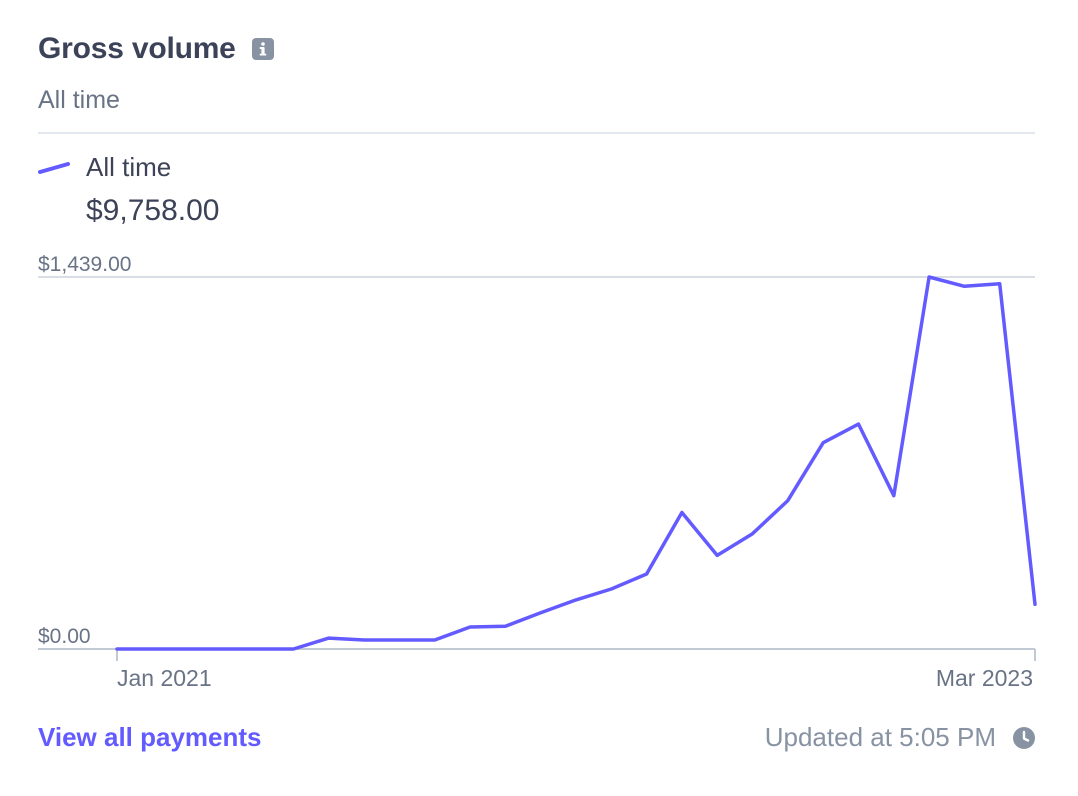  Describe the element at coordinates (129, 167) in the screenshot. I see `legend-label: All time` at that location.